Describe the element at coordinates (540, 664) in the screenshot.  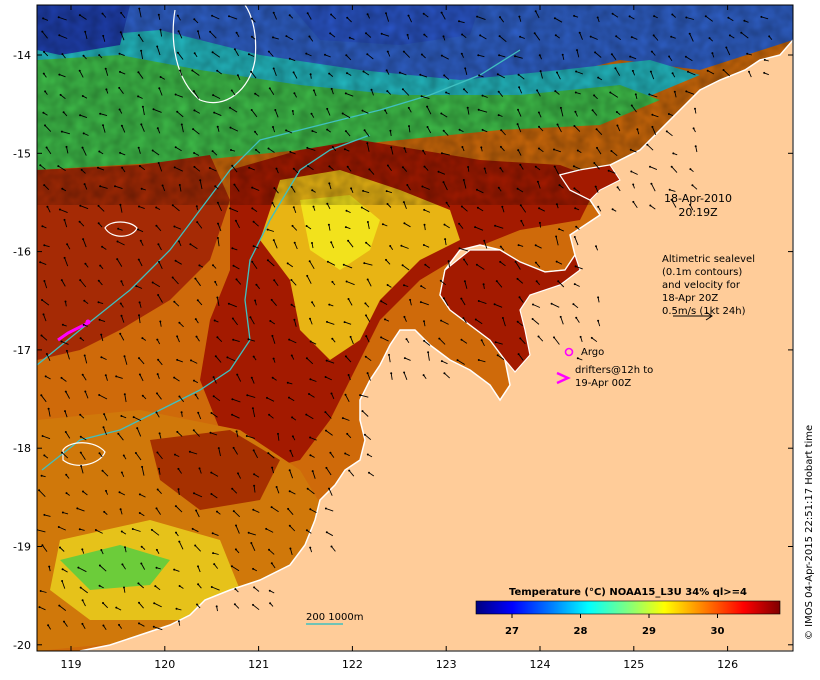
I see `lon-tick-label: 124` at that location.